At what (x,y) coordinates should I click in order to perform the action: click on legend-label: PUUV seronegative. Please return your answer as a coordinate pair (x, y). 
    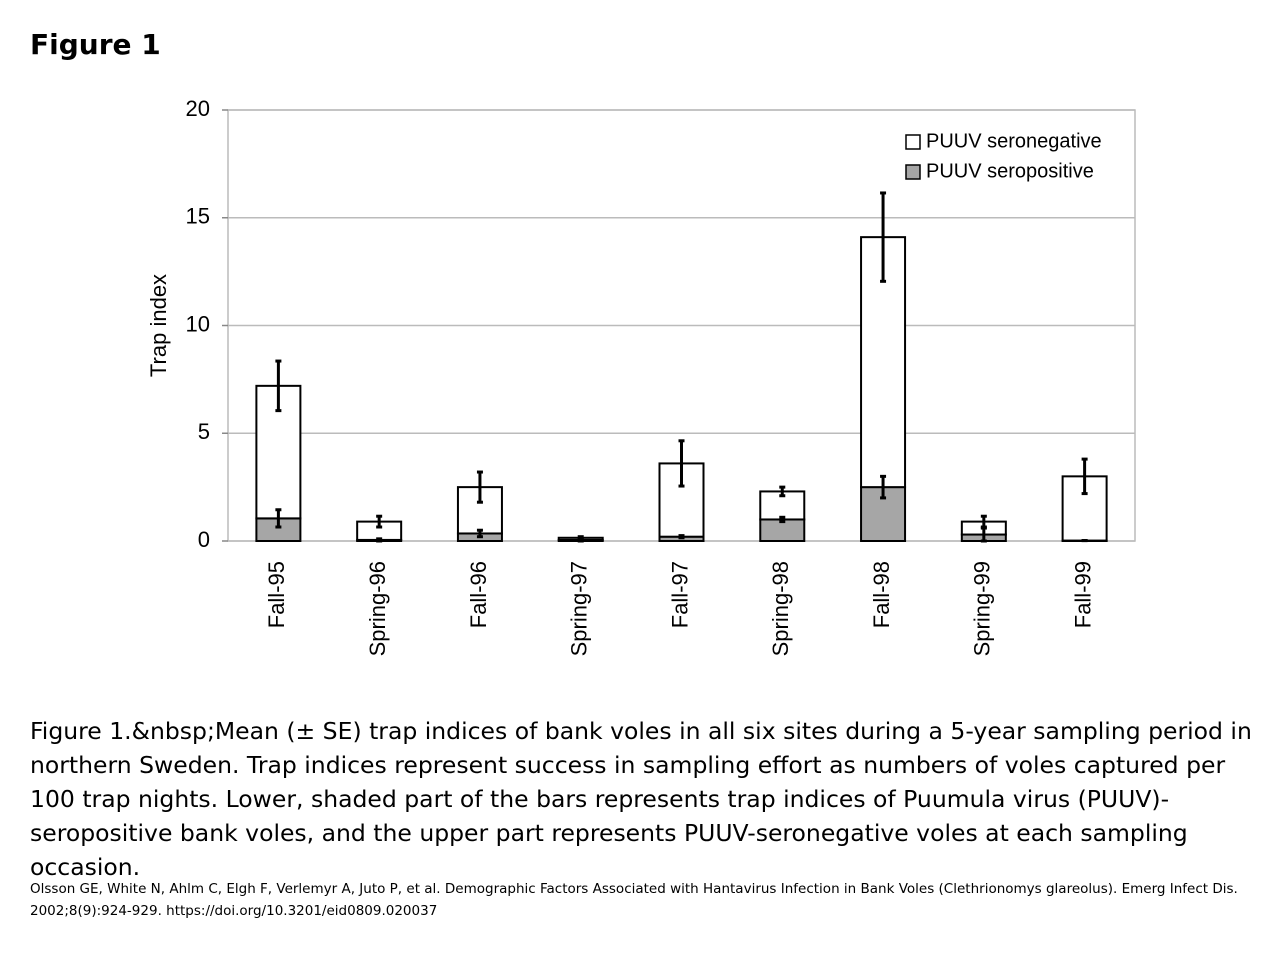
    Looking at the image, I should click on (1014, 141).